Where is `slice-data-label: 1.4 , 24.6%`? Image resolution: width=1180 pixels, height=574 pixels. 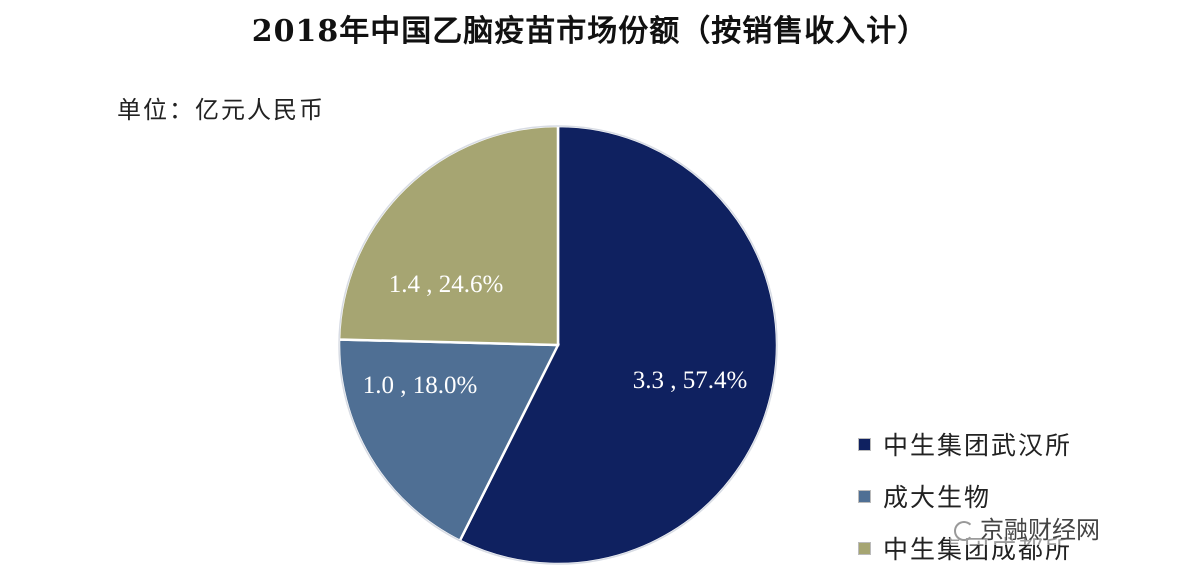
slice-data-label: 1.4 , 24.6% is located at coordinates (446, 284).